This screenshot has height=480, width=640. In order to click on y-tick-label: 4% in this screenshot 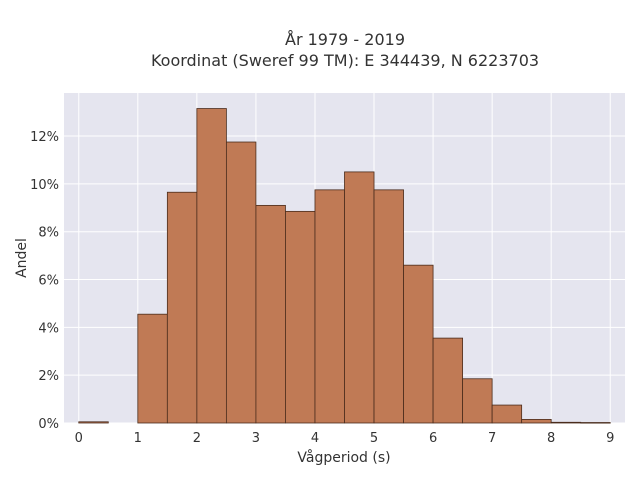, I will do `click(48, 328)`.